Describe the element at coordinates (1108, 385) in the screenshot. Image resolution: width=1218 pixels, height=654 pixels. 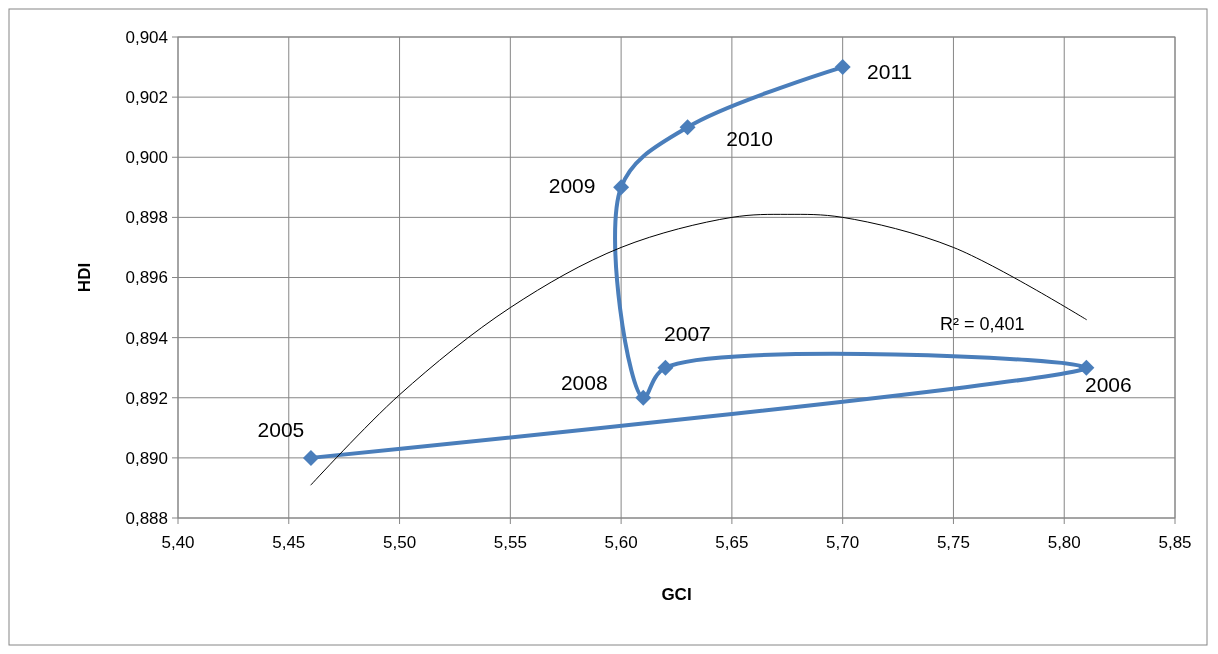
I see `annotation: 2006` at that location.